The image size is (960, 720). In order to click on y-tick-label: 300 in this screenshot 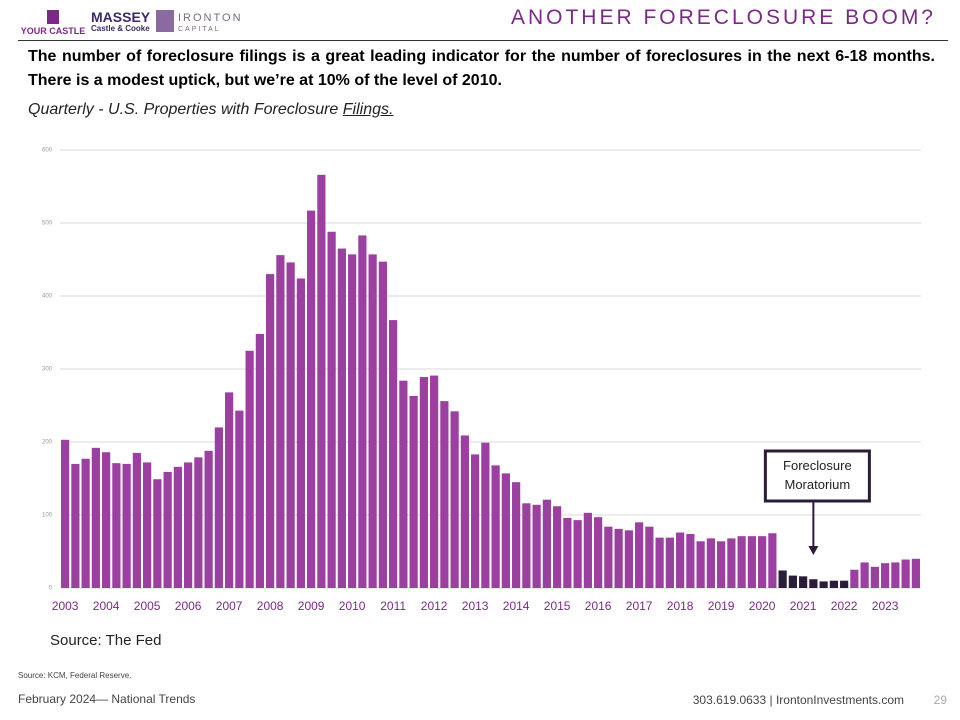, I will do `click(47, 370)`.